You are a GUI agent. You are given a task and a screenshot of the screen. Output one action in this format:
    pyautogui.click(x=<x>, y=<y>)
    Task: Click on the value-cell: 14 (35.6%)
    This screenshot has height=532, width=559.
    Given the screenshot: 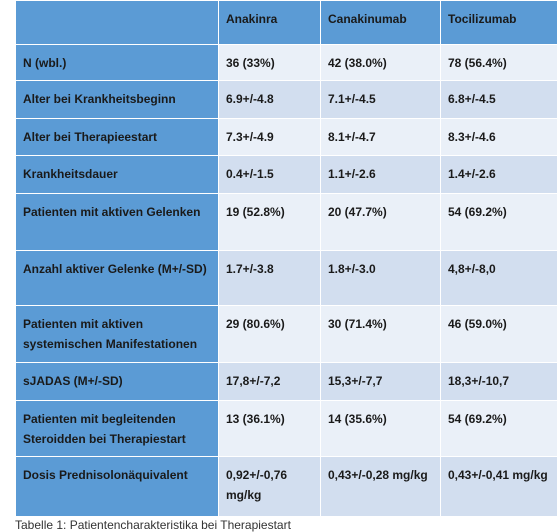 What is the action you would take?
    pyautogui.click(x=380, y=428)
    